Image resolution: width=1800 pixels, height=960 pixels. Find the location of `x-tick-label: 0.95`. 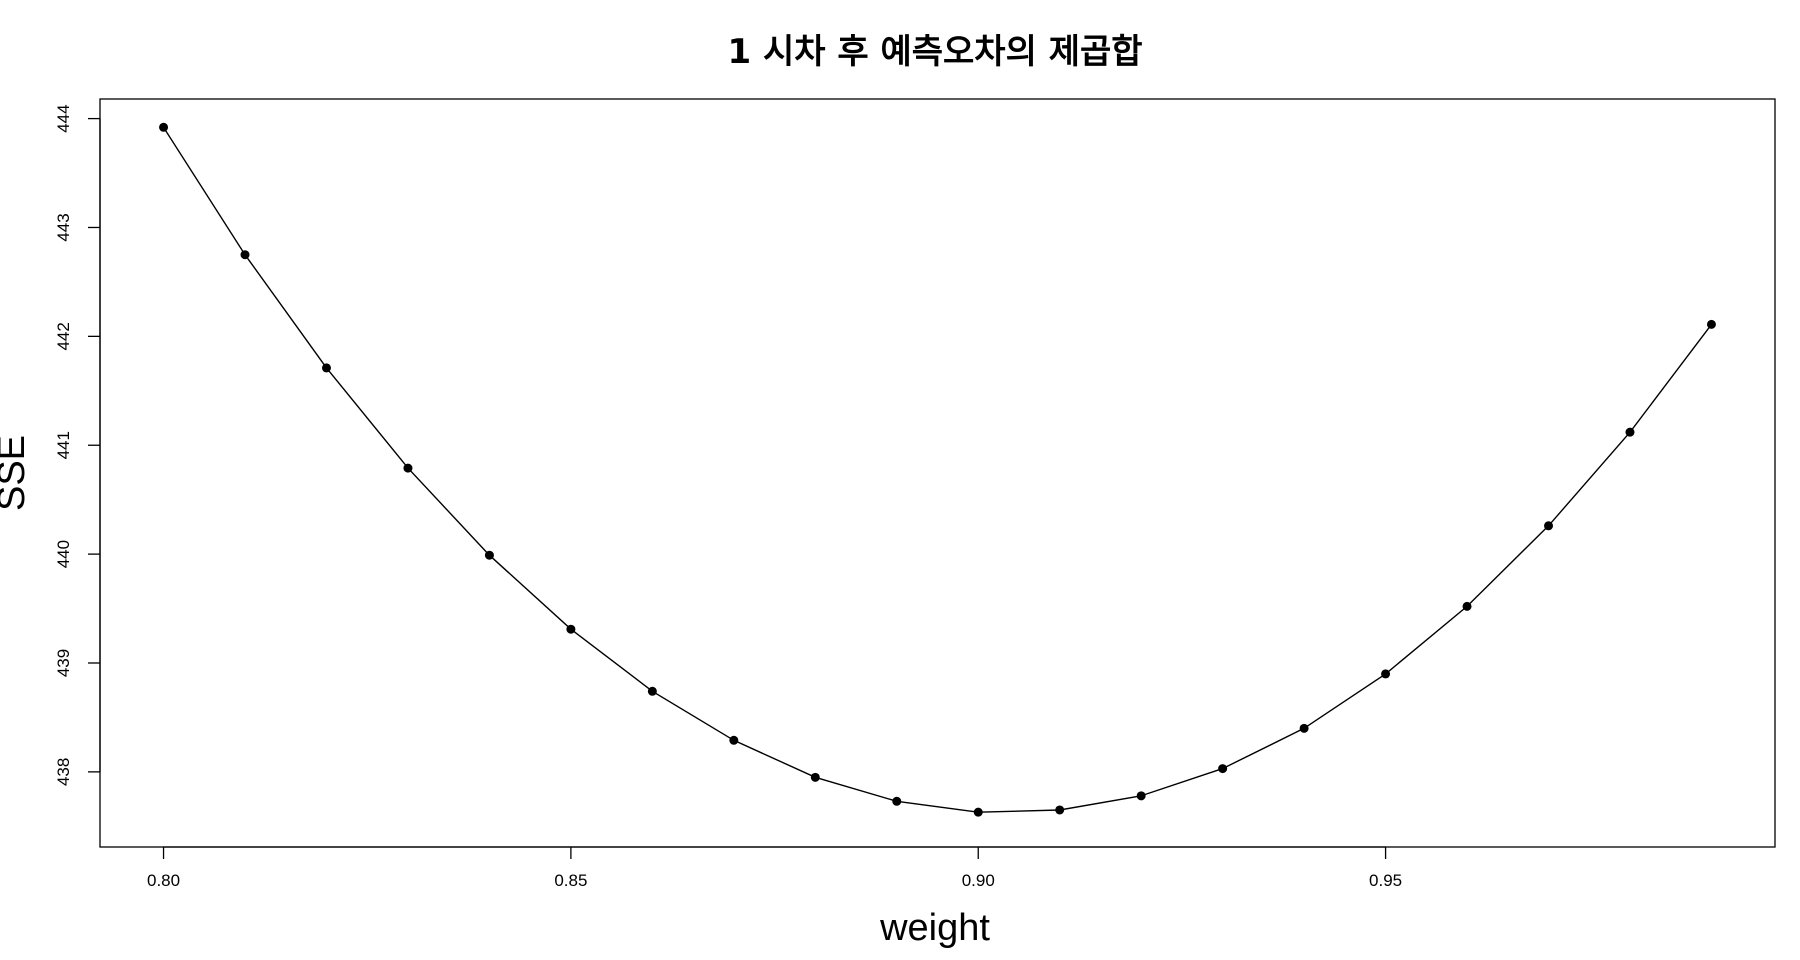

x-tick-label: 0.95 is located at coordinates (1385, 880).